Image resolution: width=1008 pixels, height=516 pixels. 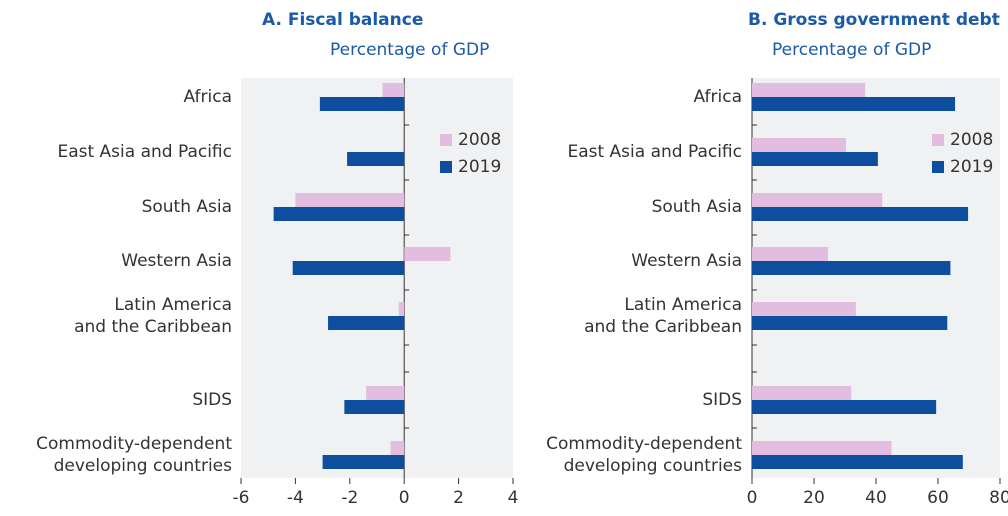 What do you see at coordinates (513, 498) in the screenshot?
I see `x-tick-label: 4` at bounding box center [513, 498].